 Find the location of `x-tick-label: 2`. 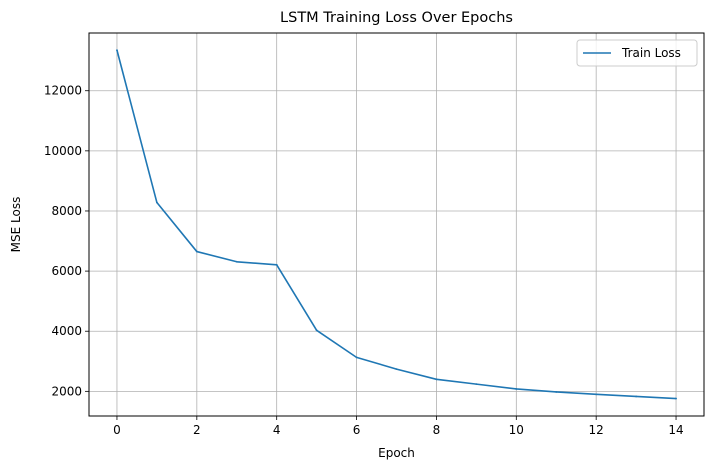

x-tick-label: 2 is located at coordinates (197, 430).